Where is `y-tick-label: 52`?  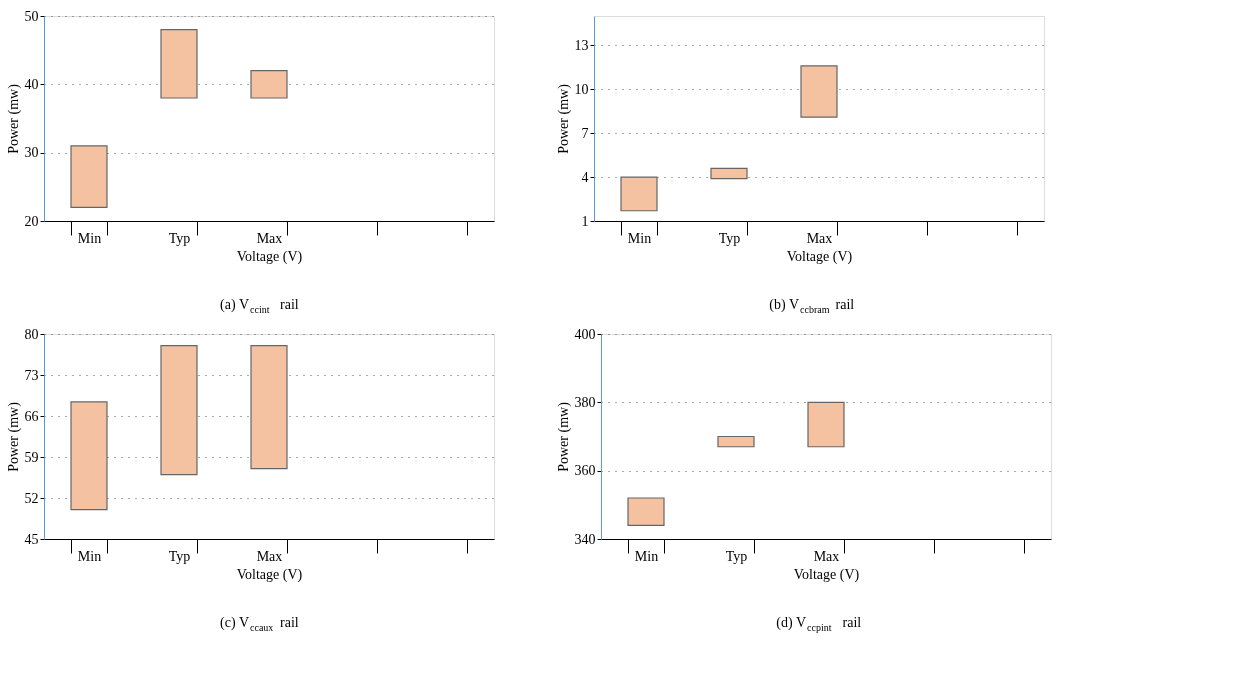 y-tick-label: 52 is located at coordinates (31, 498).